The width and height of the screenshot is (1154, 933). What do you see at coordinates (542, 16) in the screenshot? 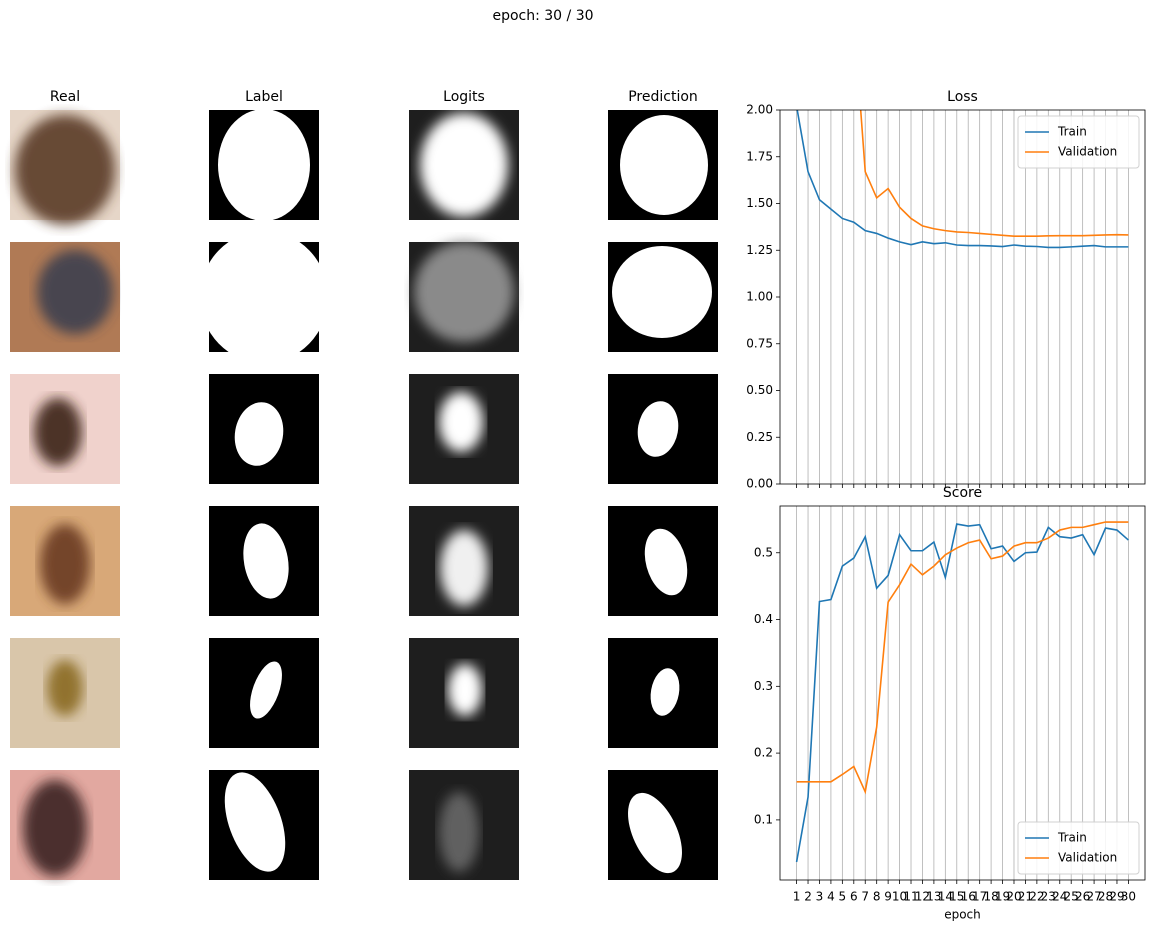
I see `figure-title: epoch: 30 / 30` at bounding box center [542, 16].